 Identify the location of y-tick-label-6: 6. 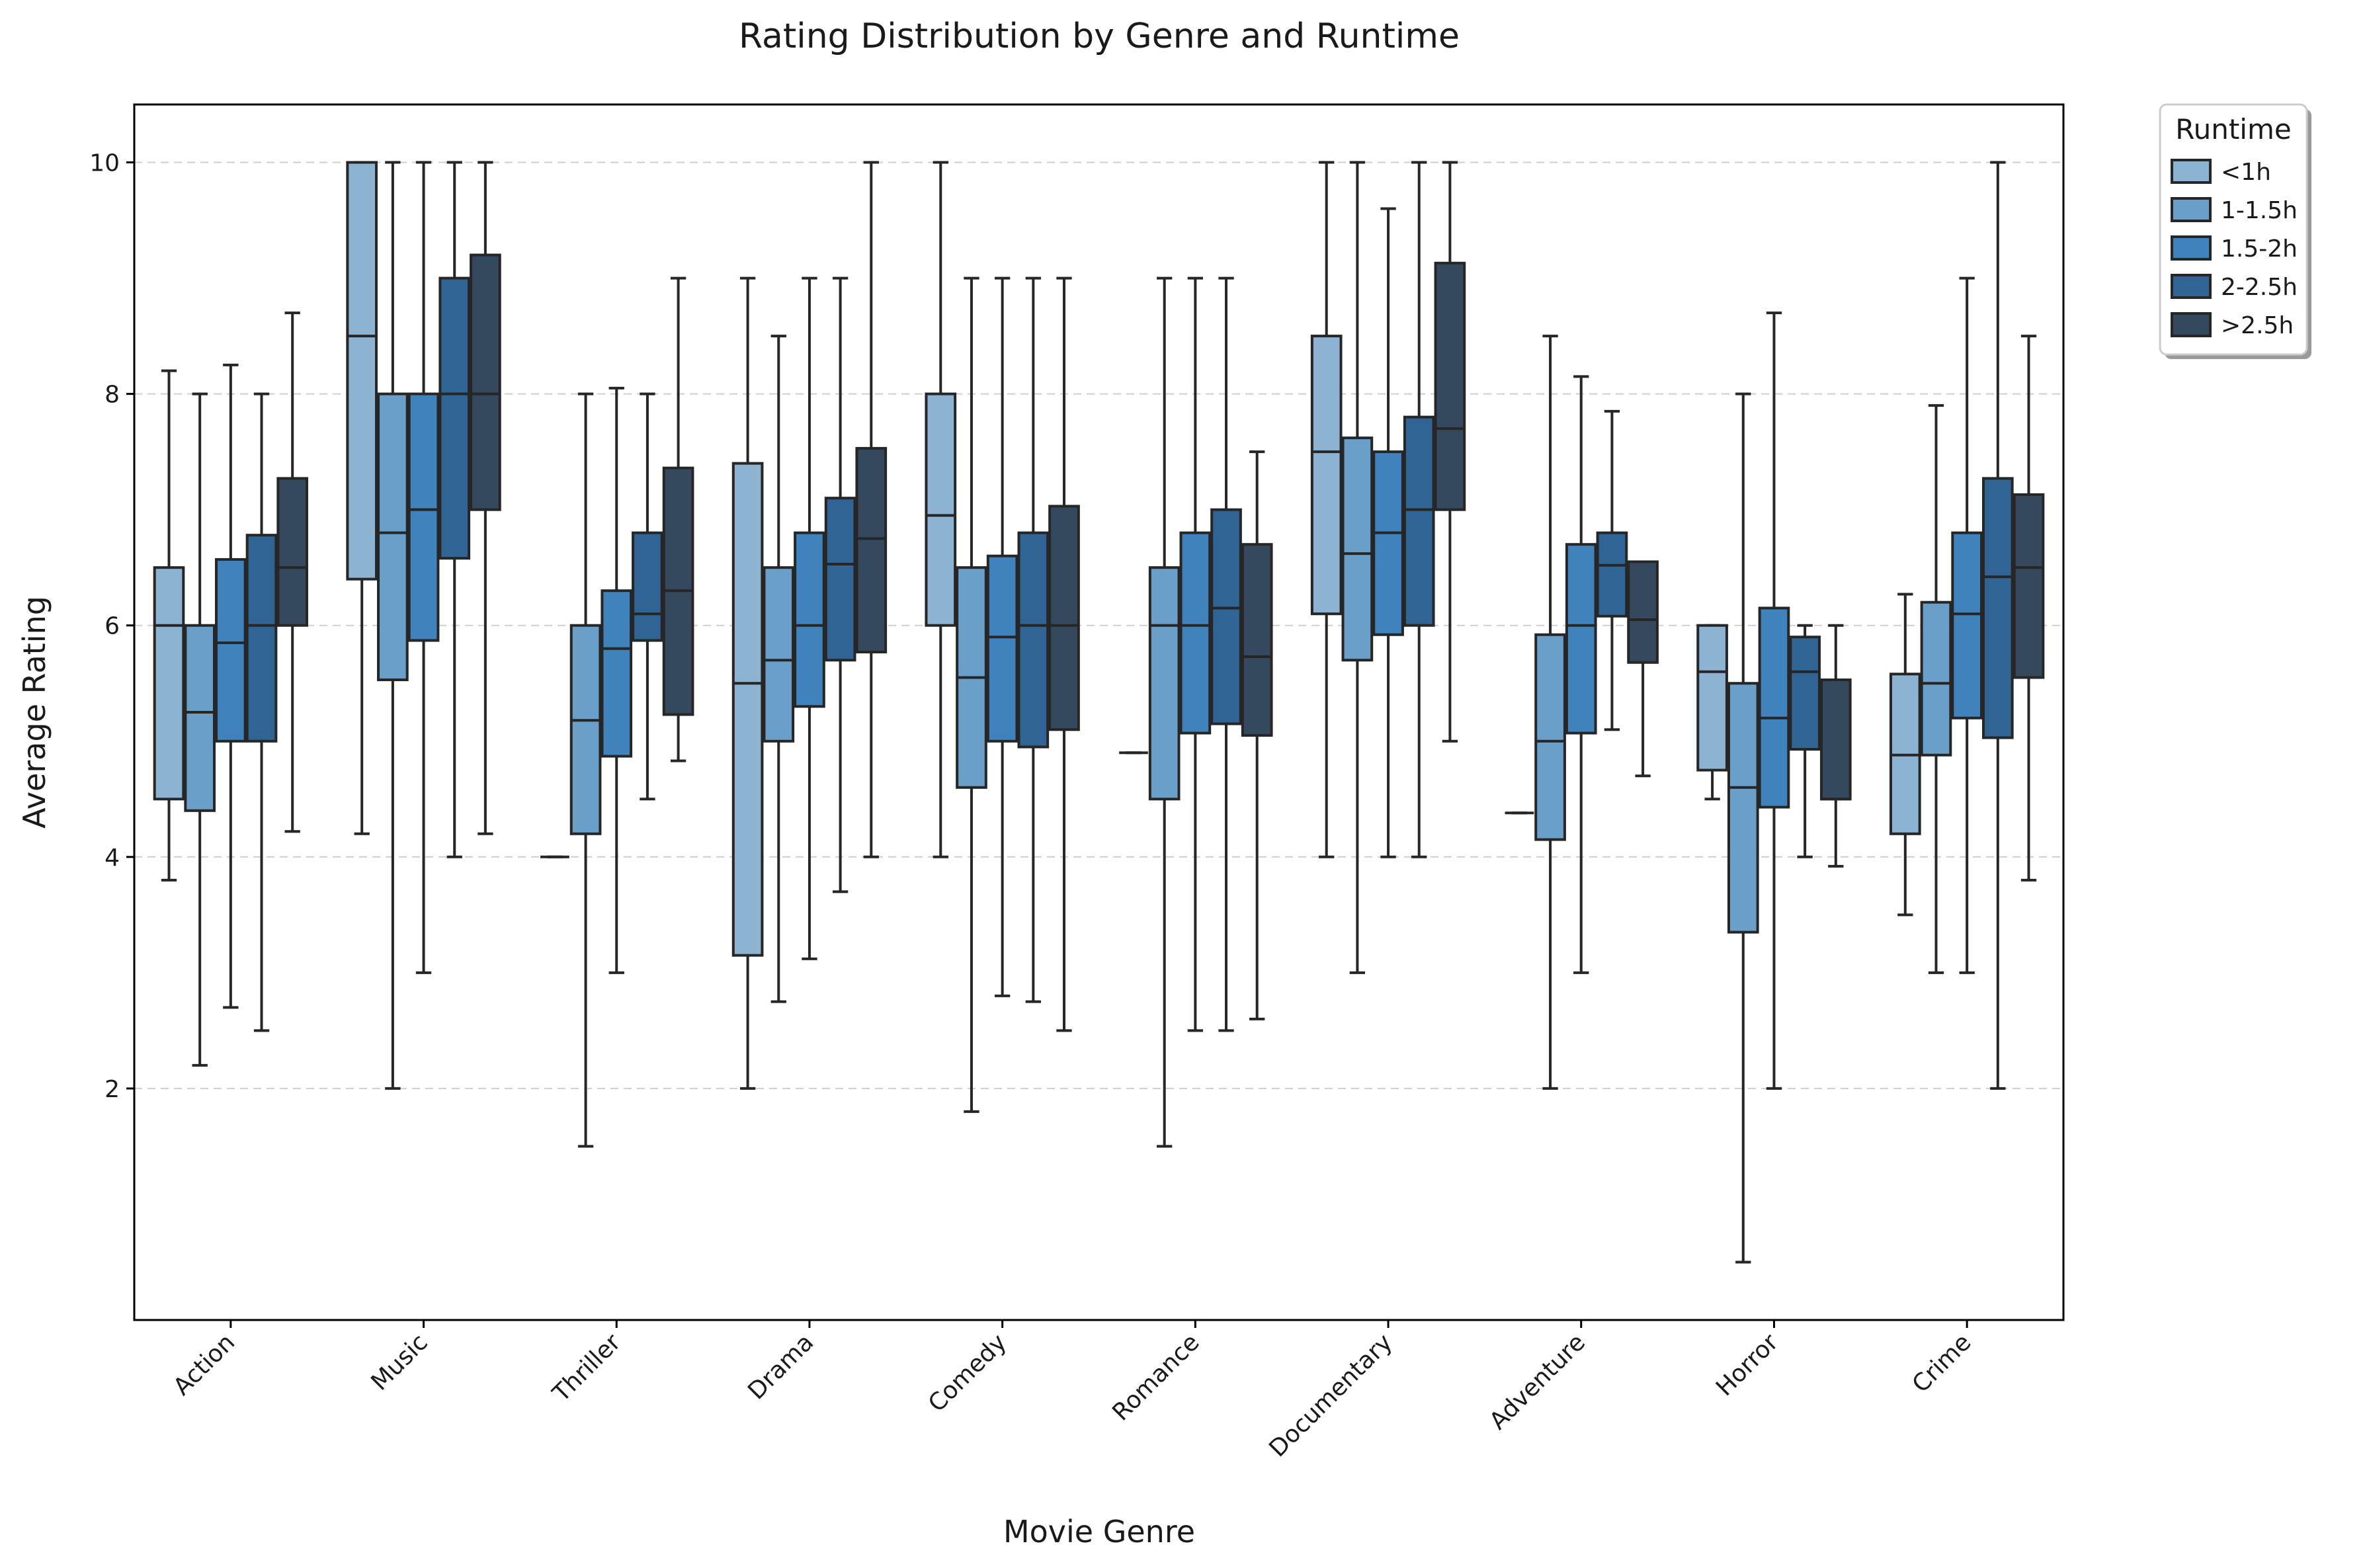
(112, 626).